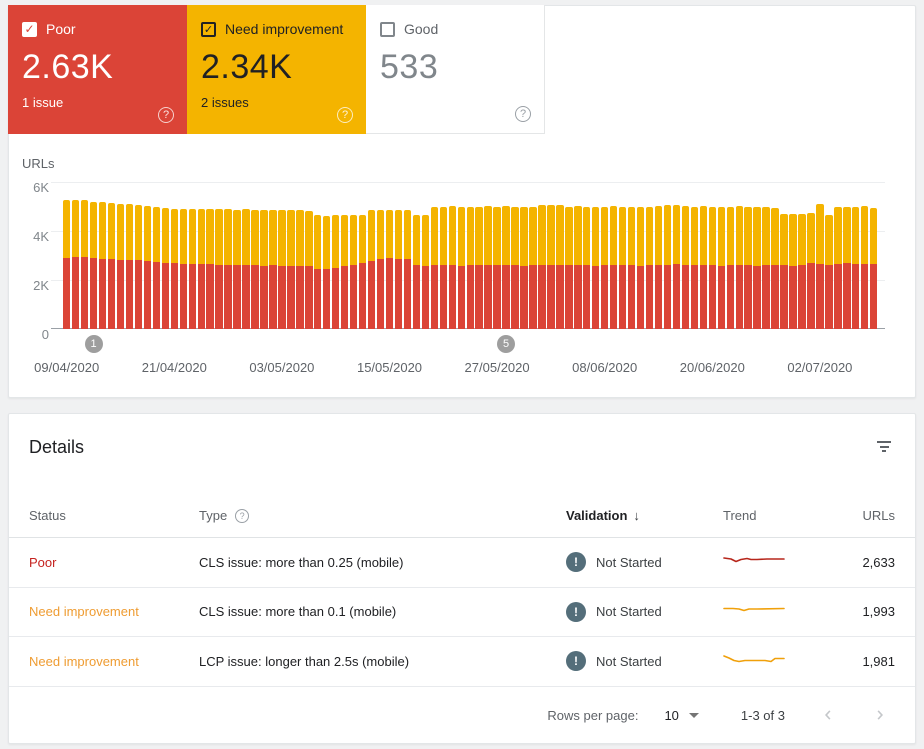 The width and height of the screenshot is (924, 749). What do you see at coordinates (208, 29) in the screenshot?
I see `need-improvement-checkbox` at bounding box center [208, 29].